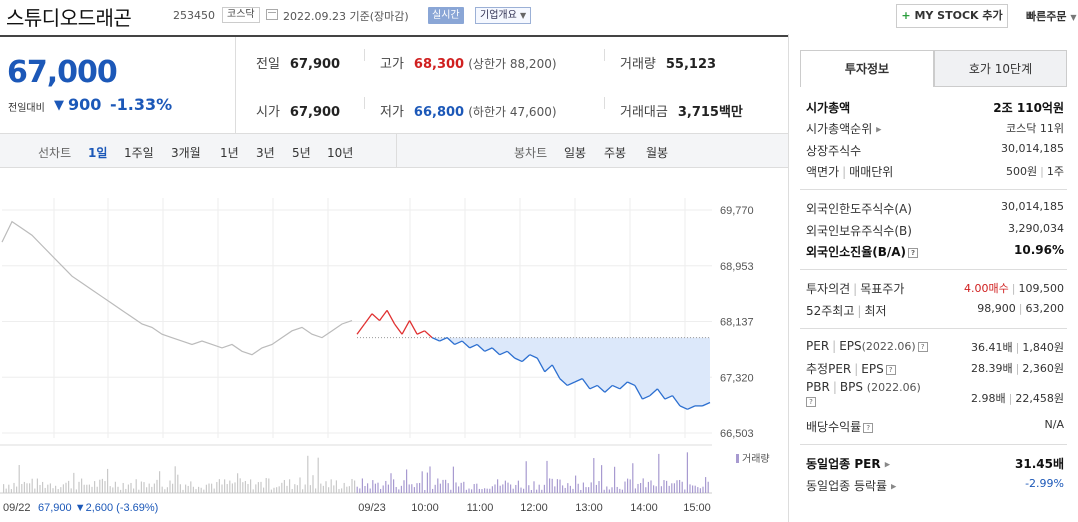 The width and height of the screenshot is (1078, 522). I want to click on face-value: 500원, so click(1022, 171).